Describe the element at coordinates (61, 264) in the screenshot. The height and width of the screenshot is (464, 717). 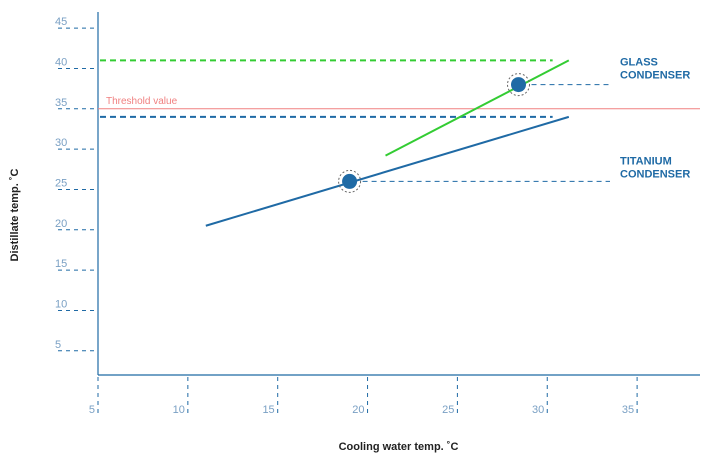
I see `y-tick-label-15: 15` at that location.